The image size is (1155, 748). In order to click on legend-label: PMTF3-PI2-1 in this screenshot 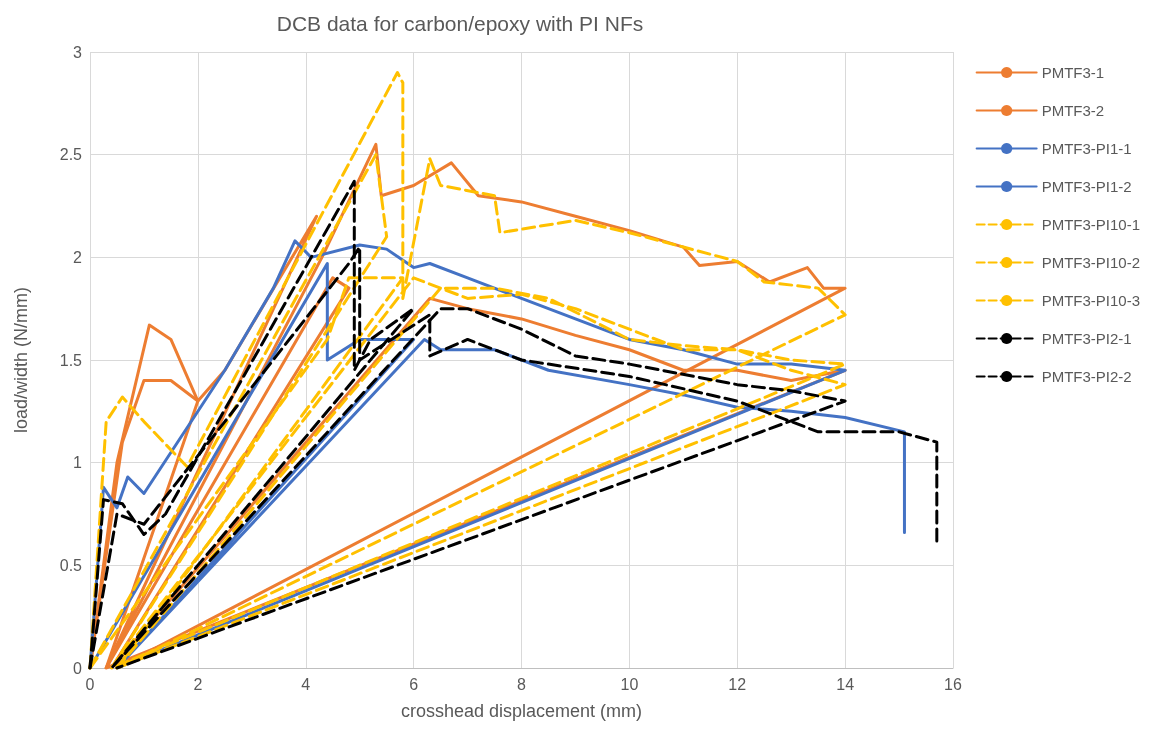, I will do `click(1086, 338)`.